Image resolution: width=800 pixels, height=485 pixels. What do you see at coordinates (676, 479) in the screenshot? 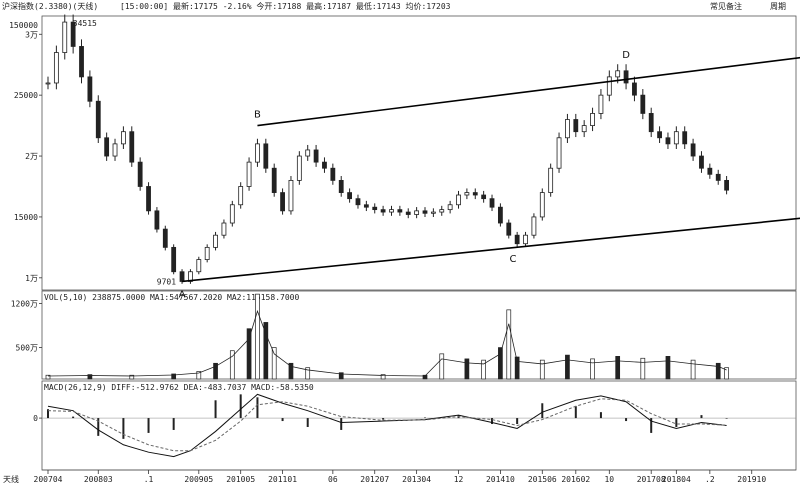
I see `x-tick-label: 201804` at bounding box center [676, 479].